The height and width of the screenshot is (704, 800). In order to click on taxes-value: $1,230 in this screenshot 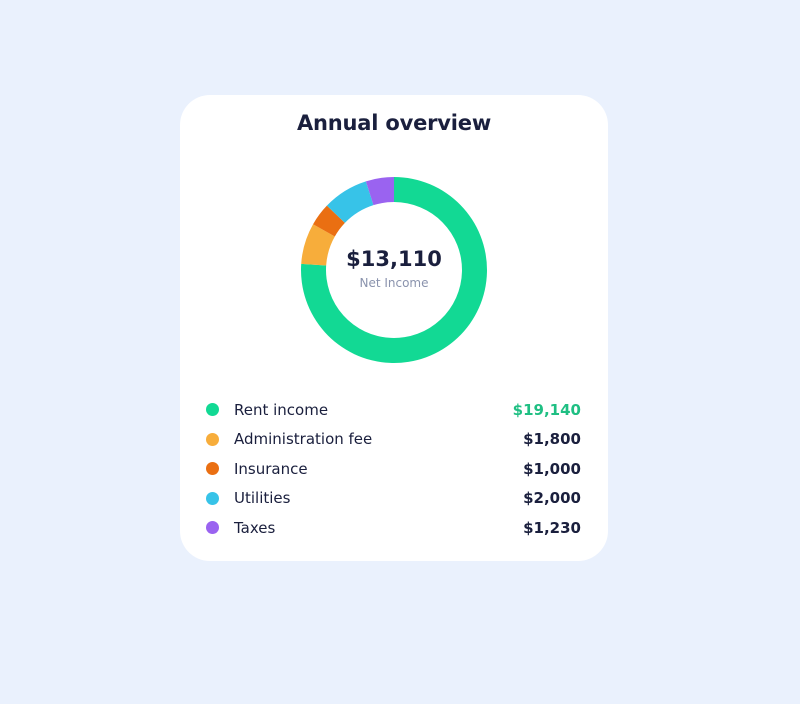, I will do `click(552, 527)`.